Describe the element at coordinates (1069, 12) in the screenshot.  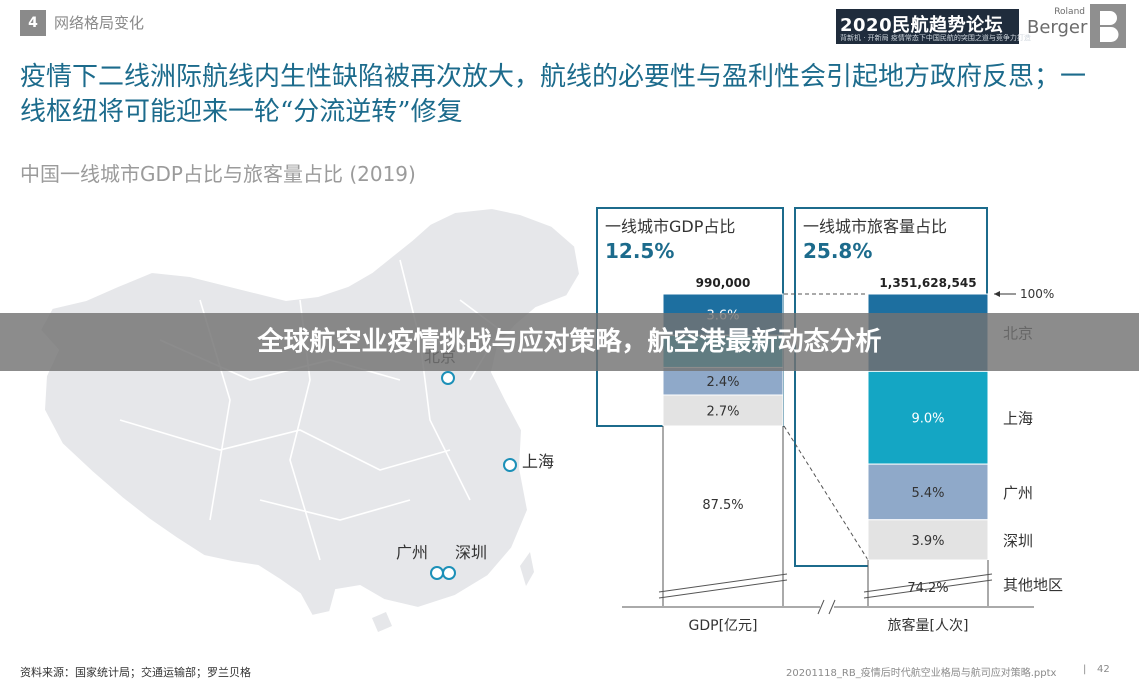
I see `brand-name-top: Roland` at that location.